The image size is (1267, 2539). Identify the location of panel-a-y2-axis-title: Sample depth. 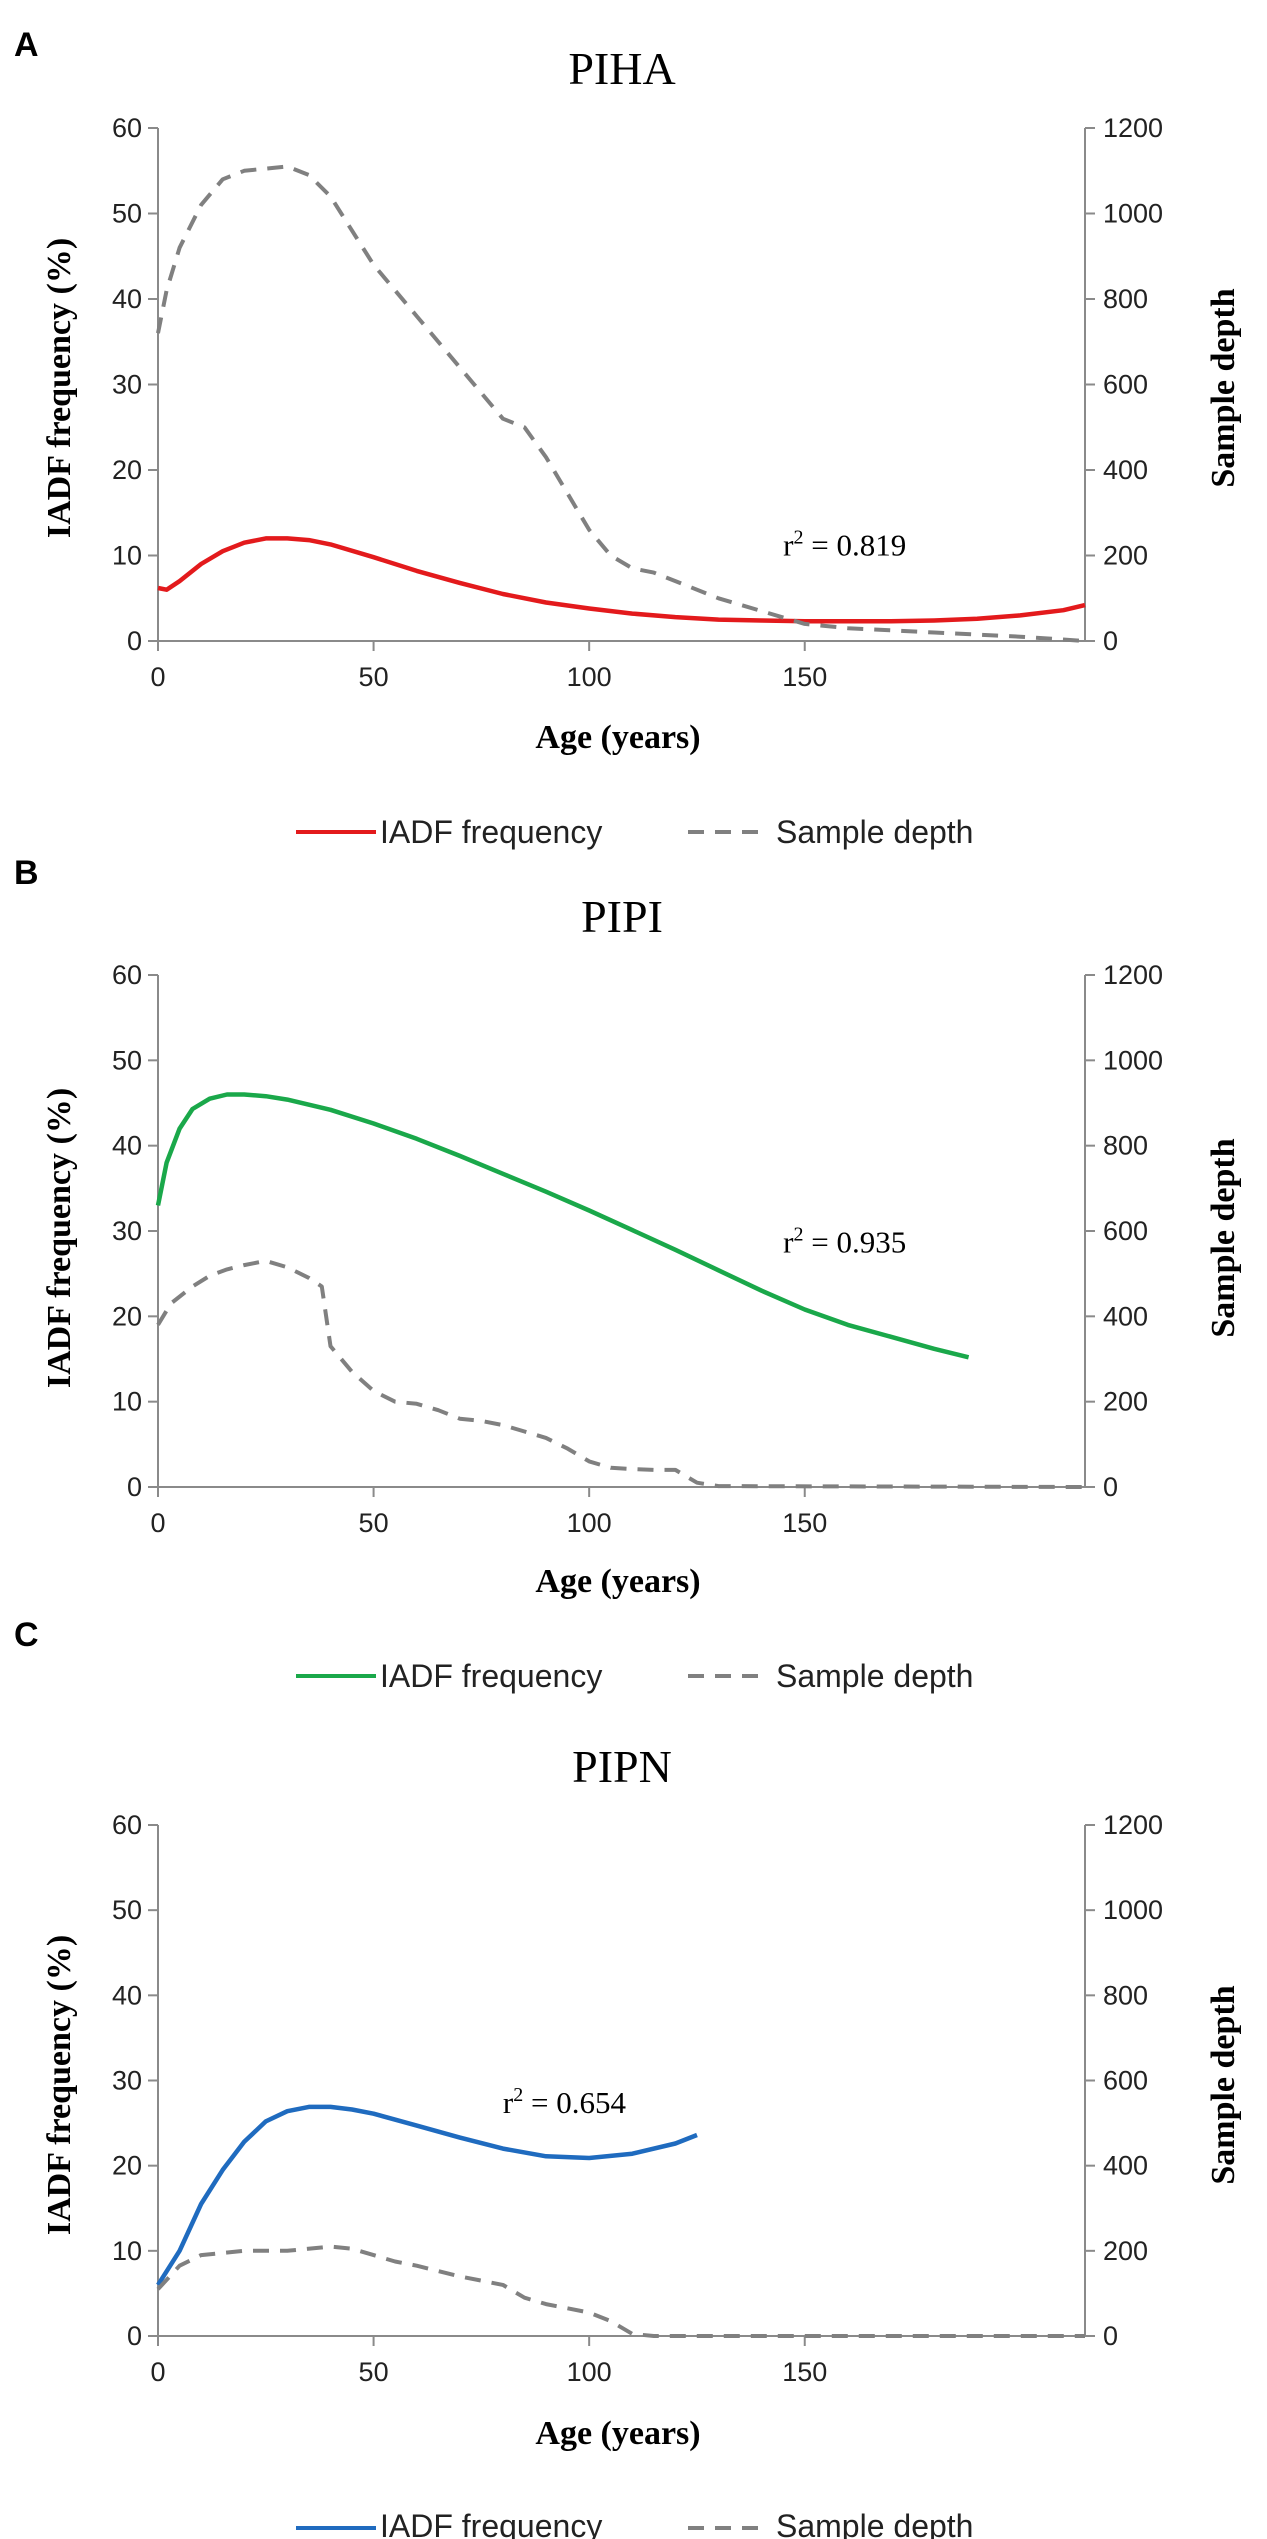
(1223, 387).